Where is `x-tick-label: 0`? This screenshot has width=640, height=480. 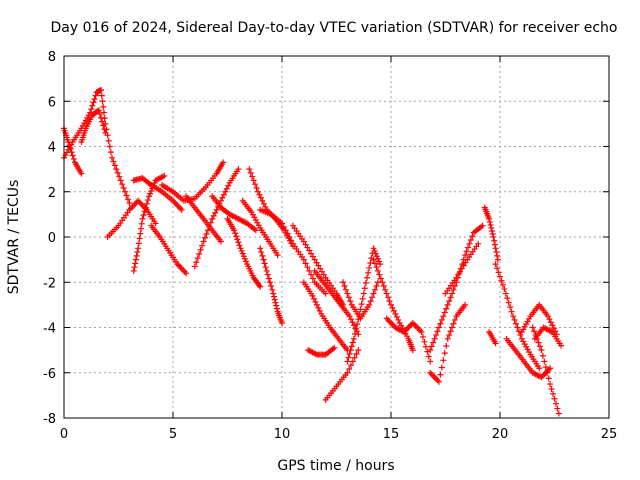 x-tick-label: 0 is located at coordinates (64, 434).